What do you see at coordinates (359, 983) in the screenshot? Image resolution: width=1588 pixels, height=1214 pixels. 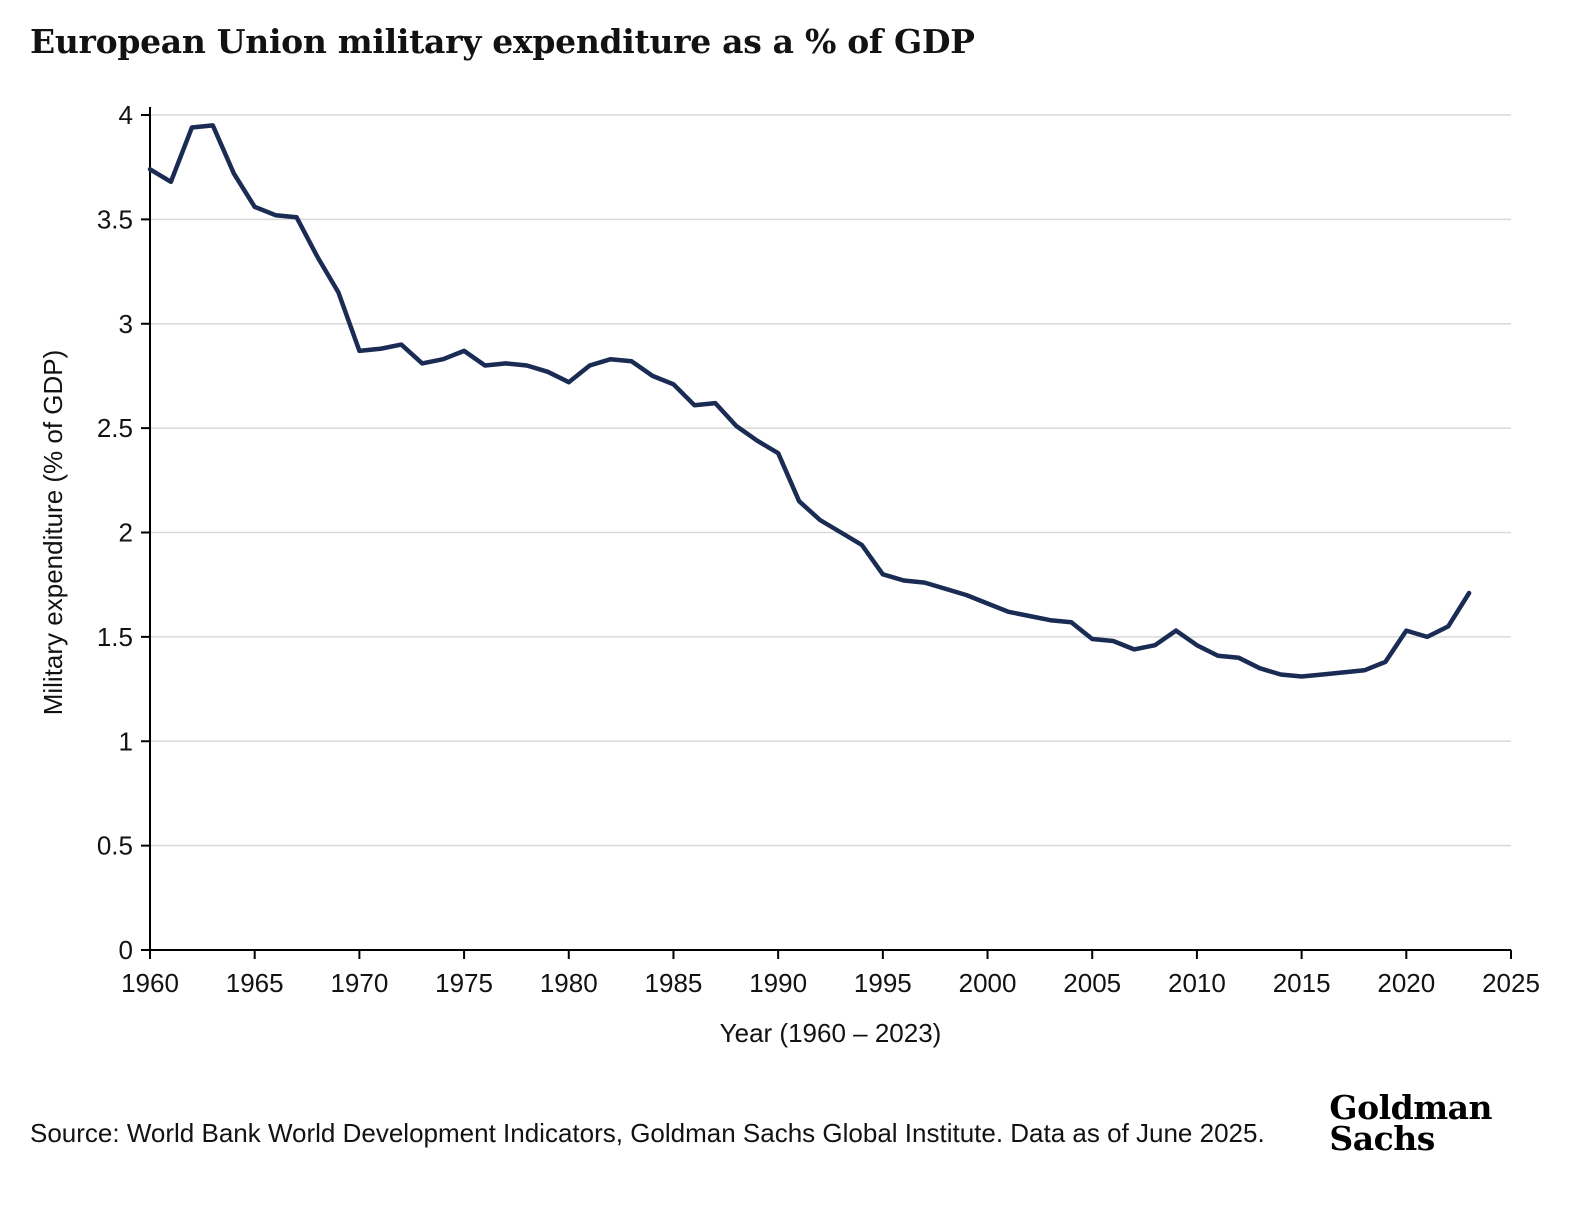 I see `x-tick-label: 1970` at bounding box center [359, 983].